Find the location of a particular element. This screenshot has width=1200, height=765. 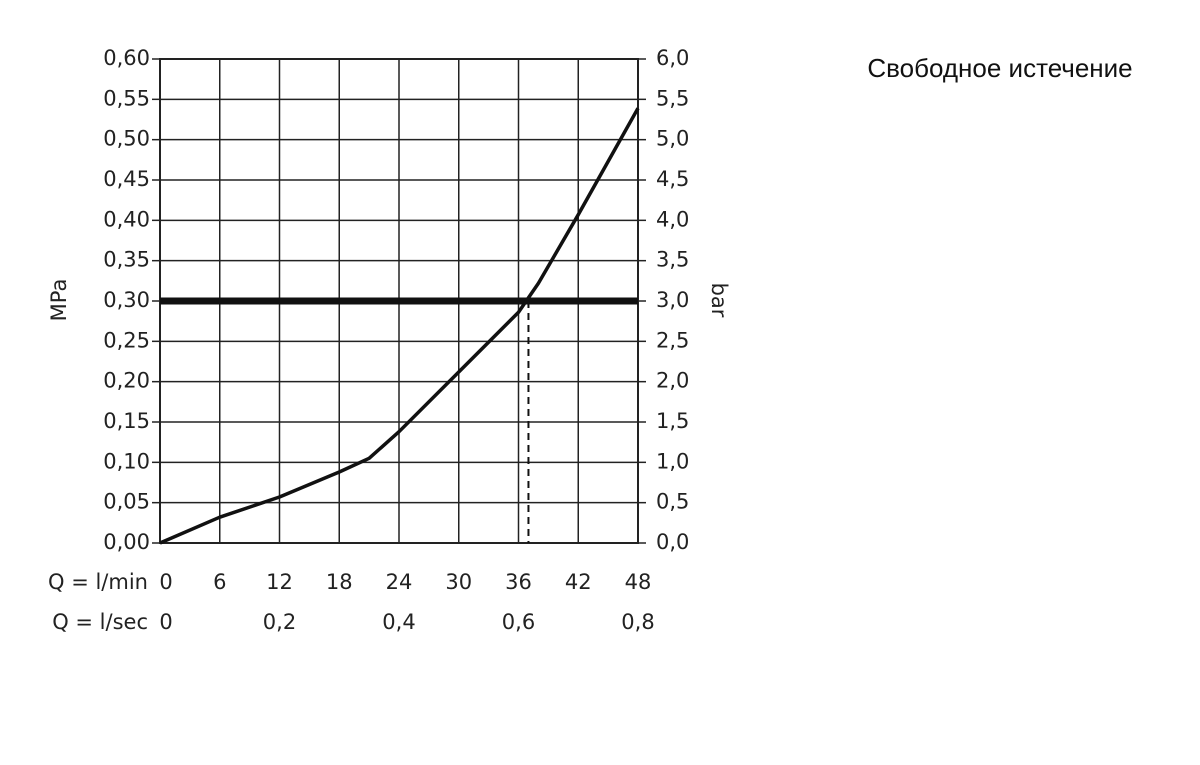

y2-tick-label: 3,0 is located at coordinates (672, 300).